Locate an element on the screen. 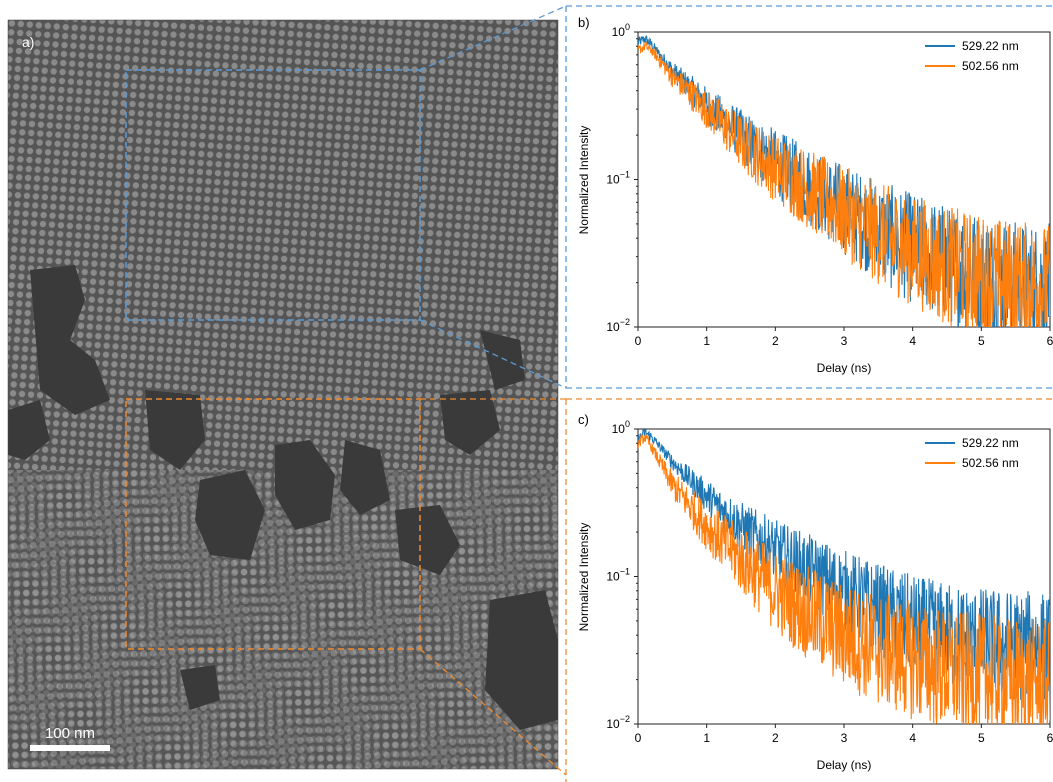  series-line-blue is located at coordinates (844, 565).